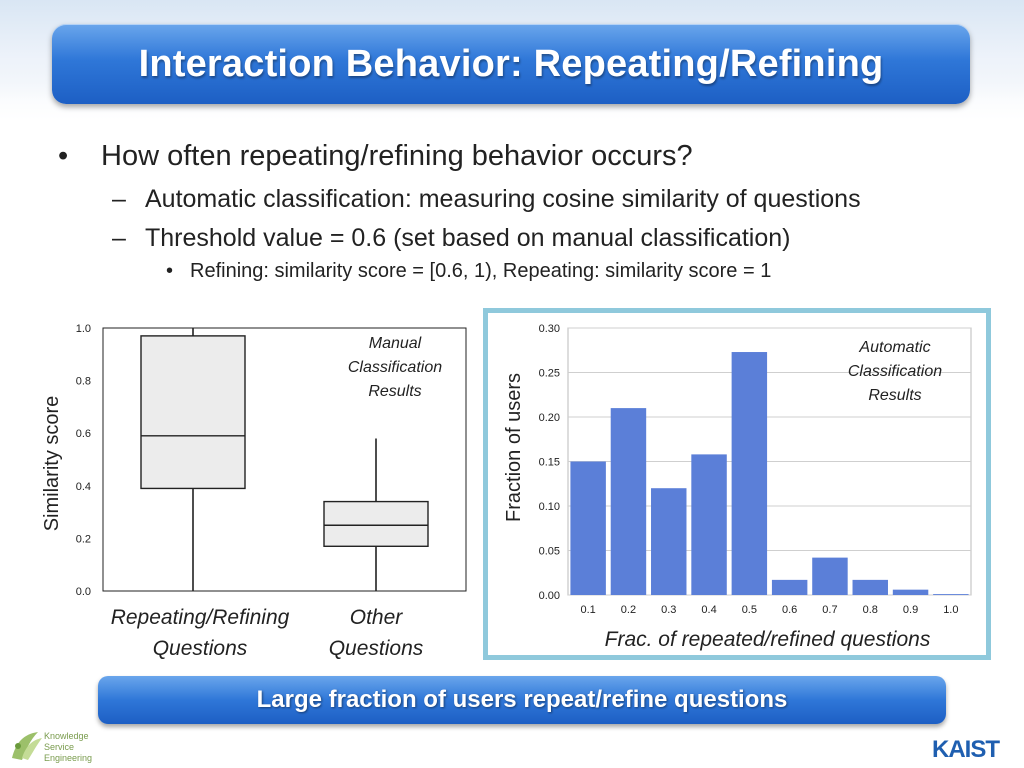 This screenshot has height=768, width=1024. What do you see at coordinates (789, 610) in the screenshot?
I see `x-tick-label: 0.6` at bounding box center [789, 610].